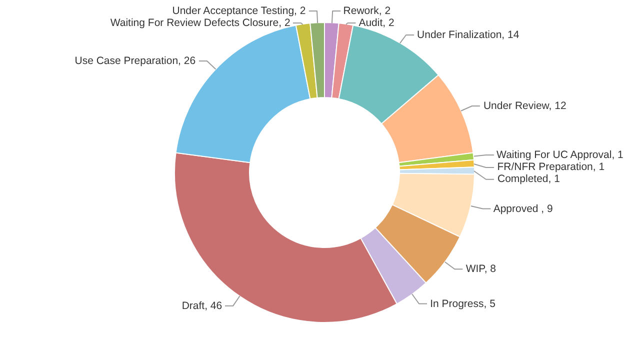  I want to click on slice-label: Completed, 1, so click(528, 179).